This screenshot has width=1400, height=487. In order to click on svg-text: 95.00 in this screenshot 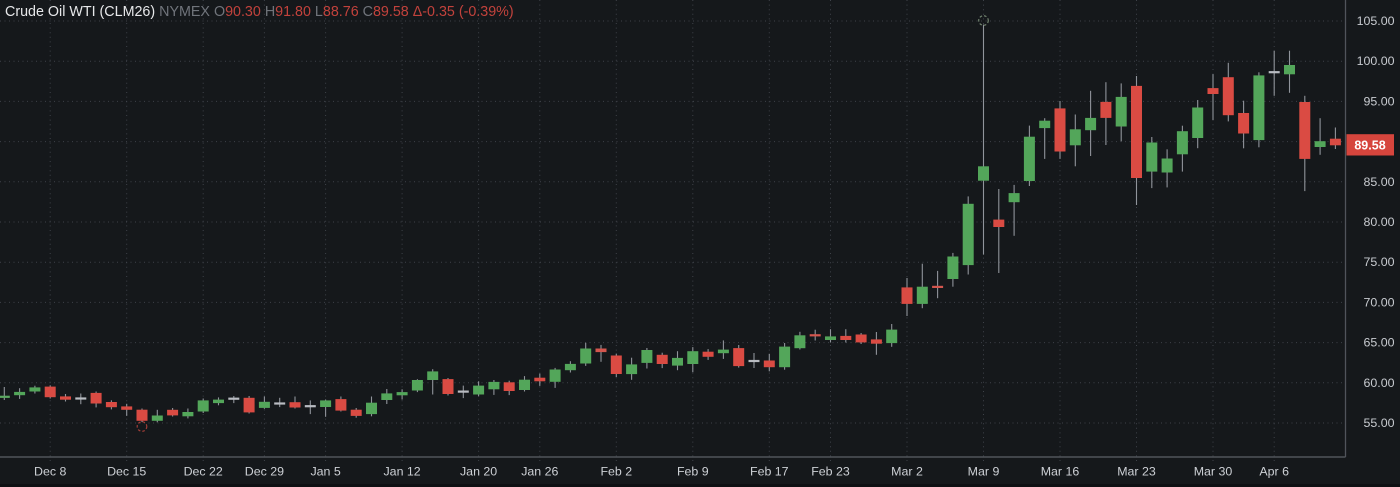, I will do `click(1378, 101)`.